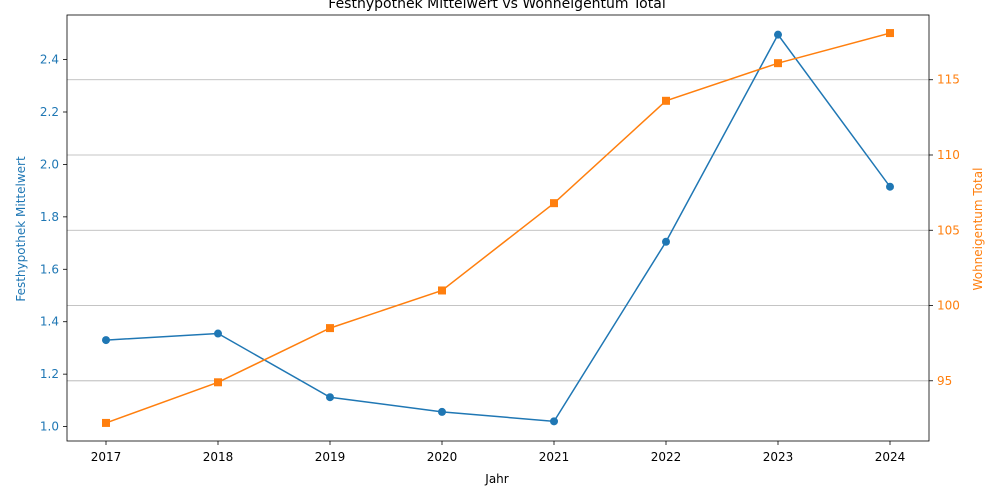  Describe the element at coordinates (21, 229) in the screenshot. I see `left-axis-label: Festhypothek Mittelwert` at that location.